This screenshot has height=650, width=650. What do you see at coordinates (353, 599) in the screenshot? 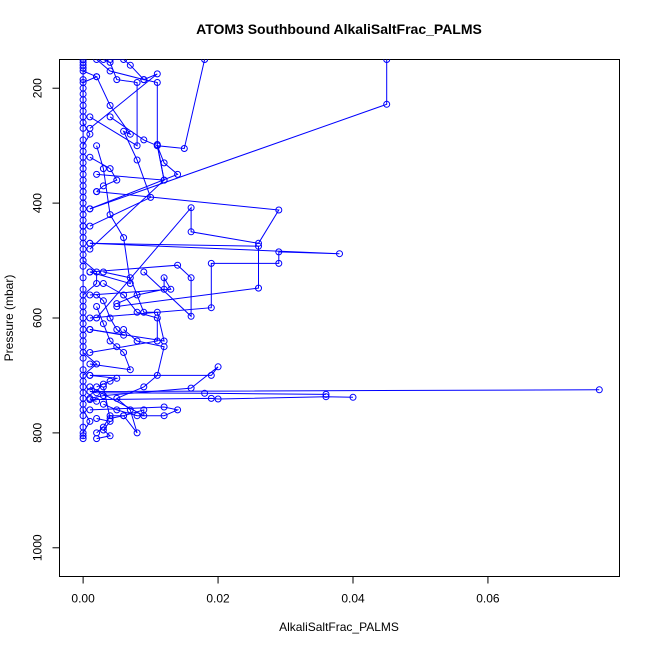
I see `x-tick-label: 0.04` at bounding box center [353, 599].